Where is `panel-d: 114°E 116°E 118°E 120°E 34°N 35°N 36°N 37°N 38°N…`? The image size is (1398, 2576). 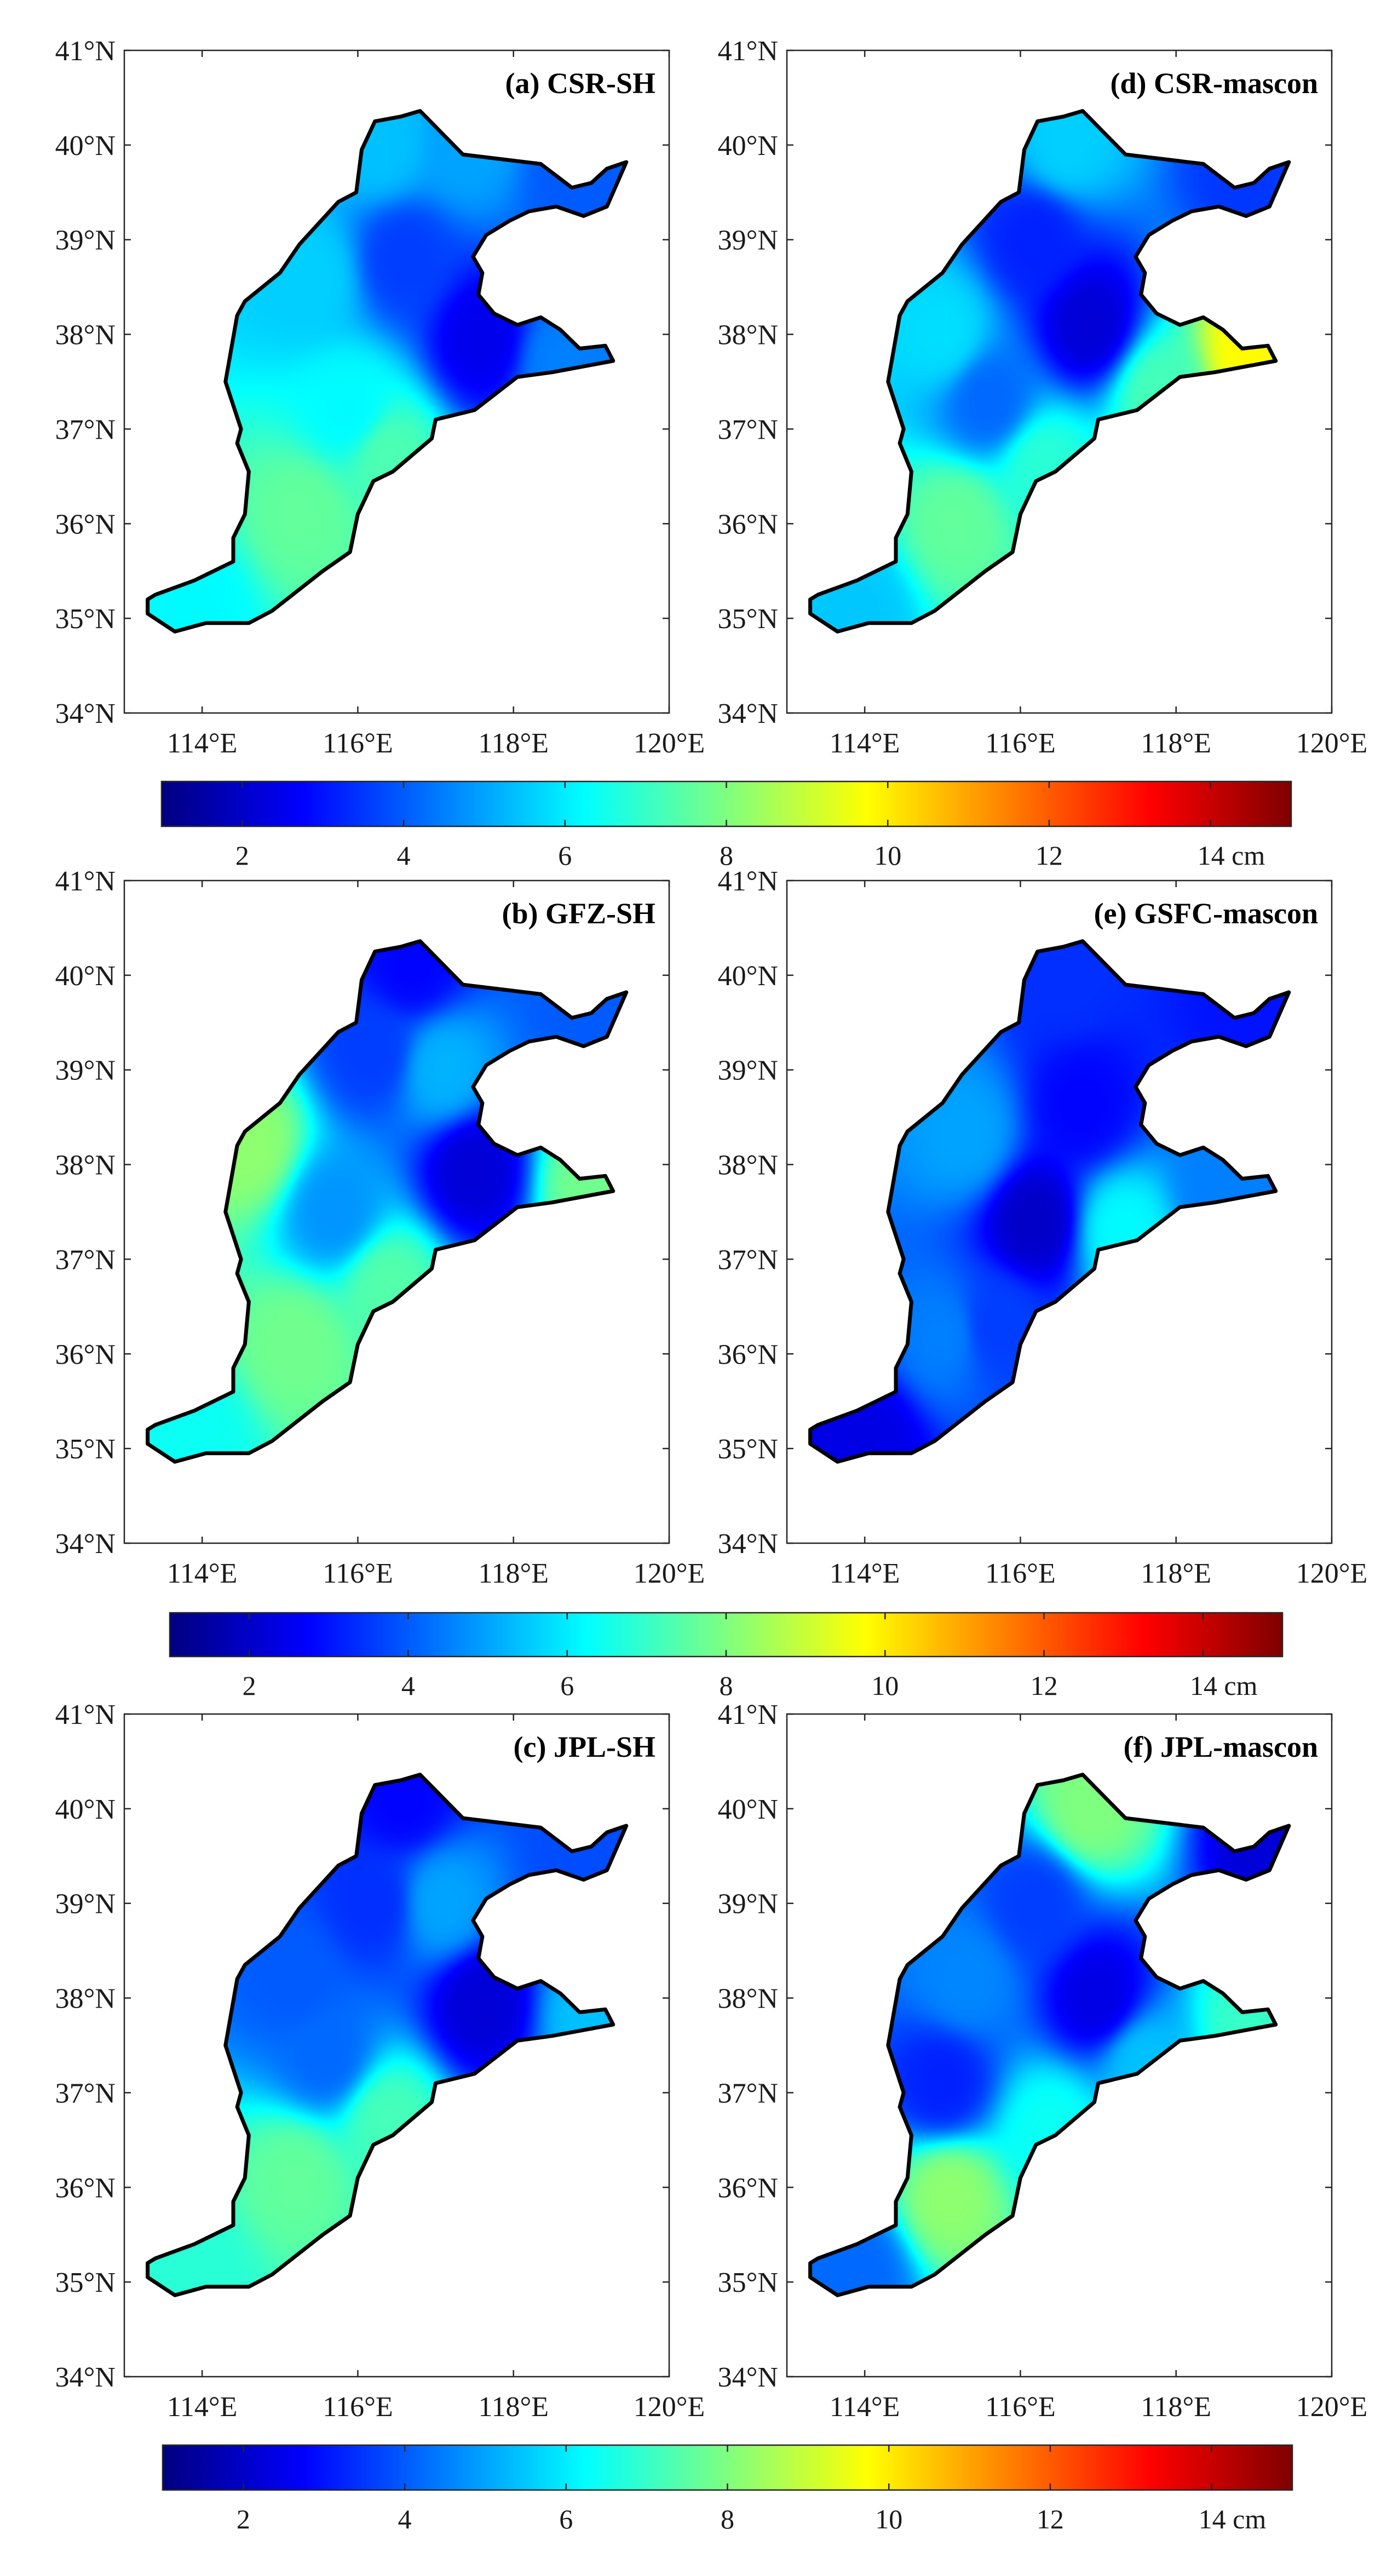
panel-d: 114°E 116°E 118°E 120°E 34°N 35°N 36°N 37°N 38°N… is located at coordinates (1043, 397).